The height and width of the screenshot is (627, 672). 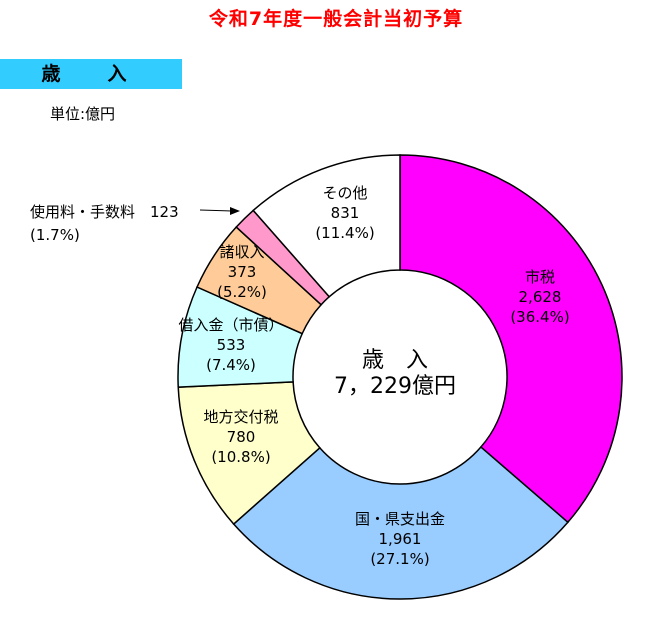 What do you see at coordinates (336, 19) in the screenshot?
I see `page-title: 令和7年度一般会計当初予算` at bounding box center [336, 19].